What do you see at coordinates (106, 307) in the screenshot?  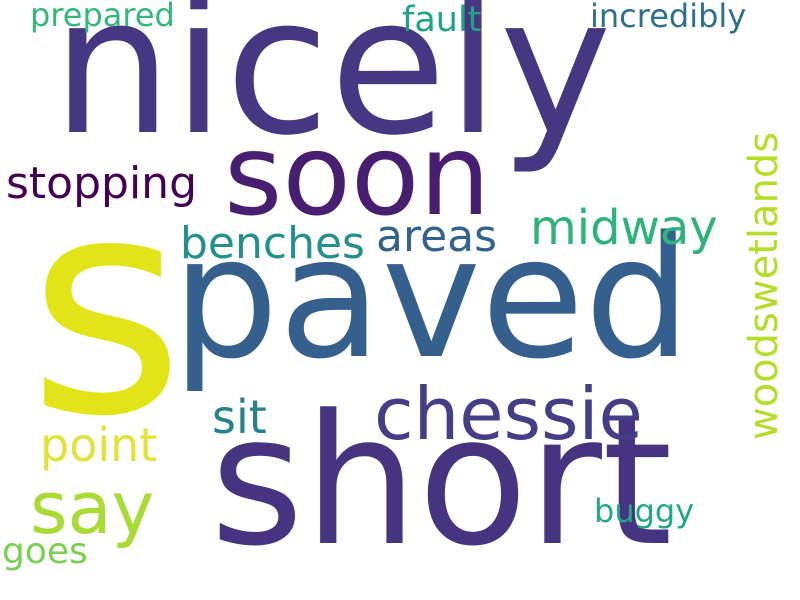 I see `word-s: s` at bounding box center [106, 307].